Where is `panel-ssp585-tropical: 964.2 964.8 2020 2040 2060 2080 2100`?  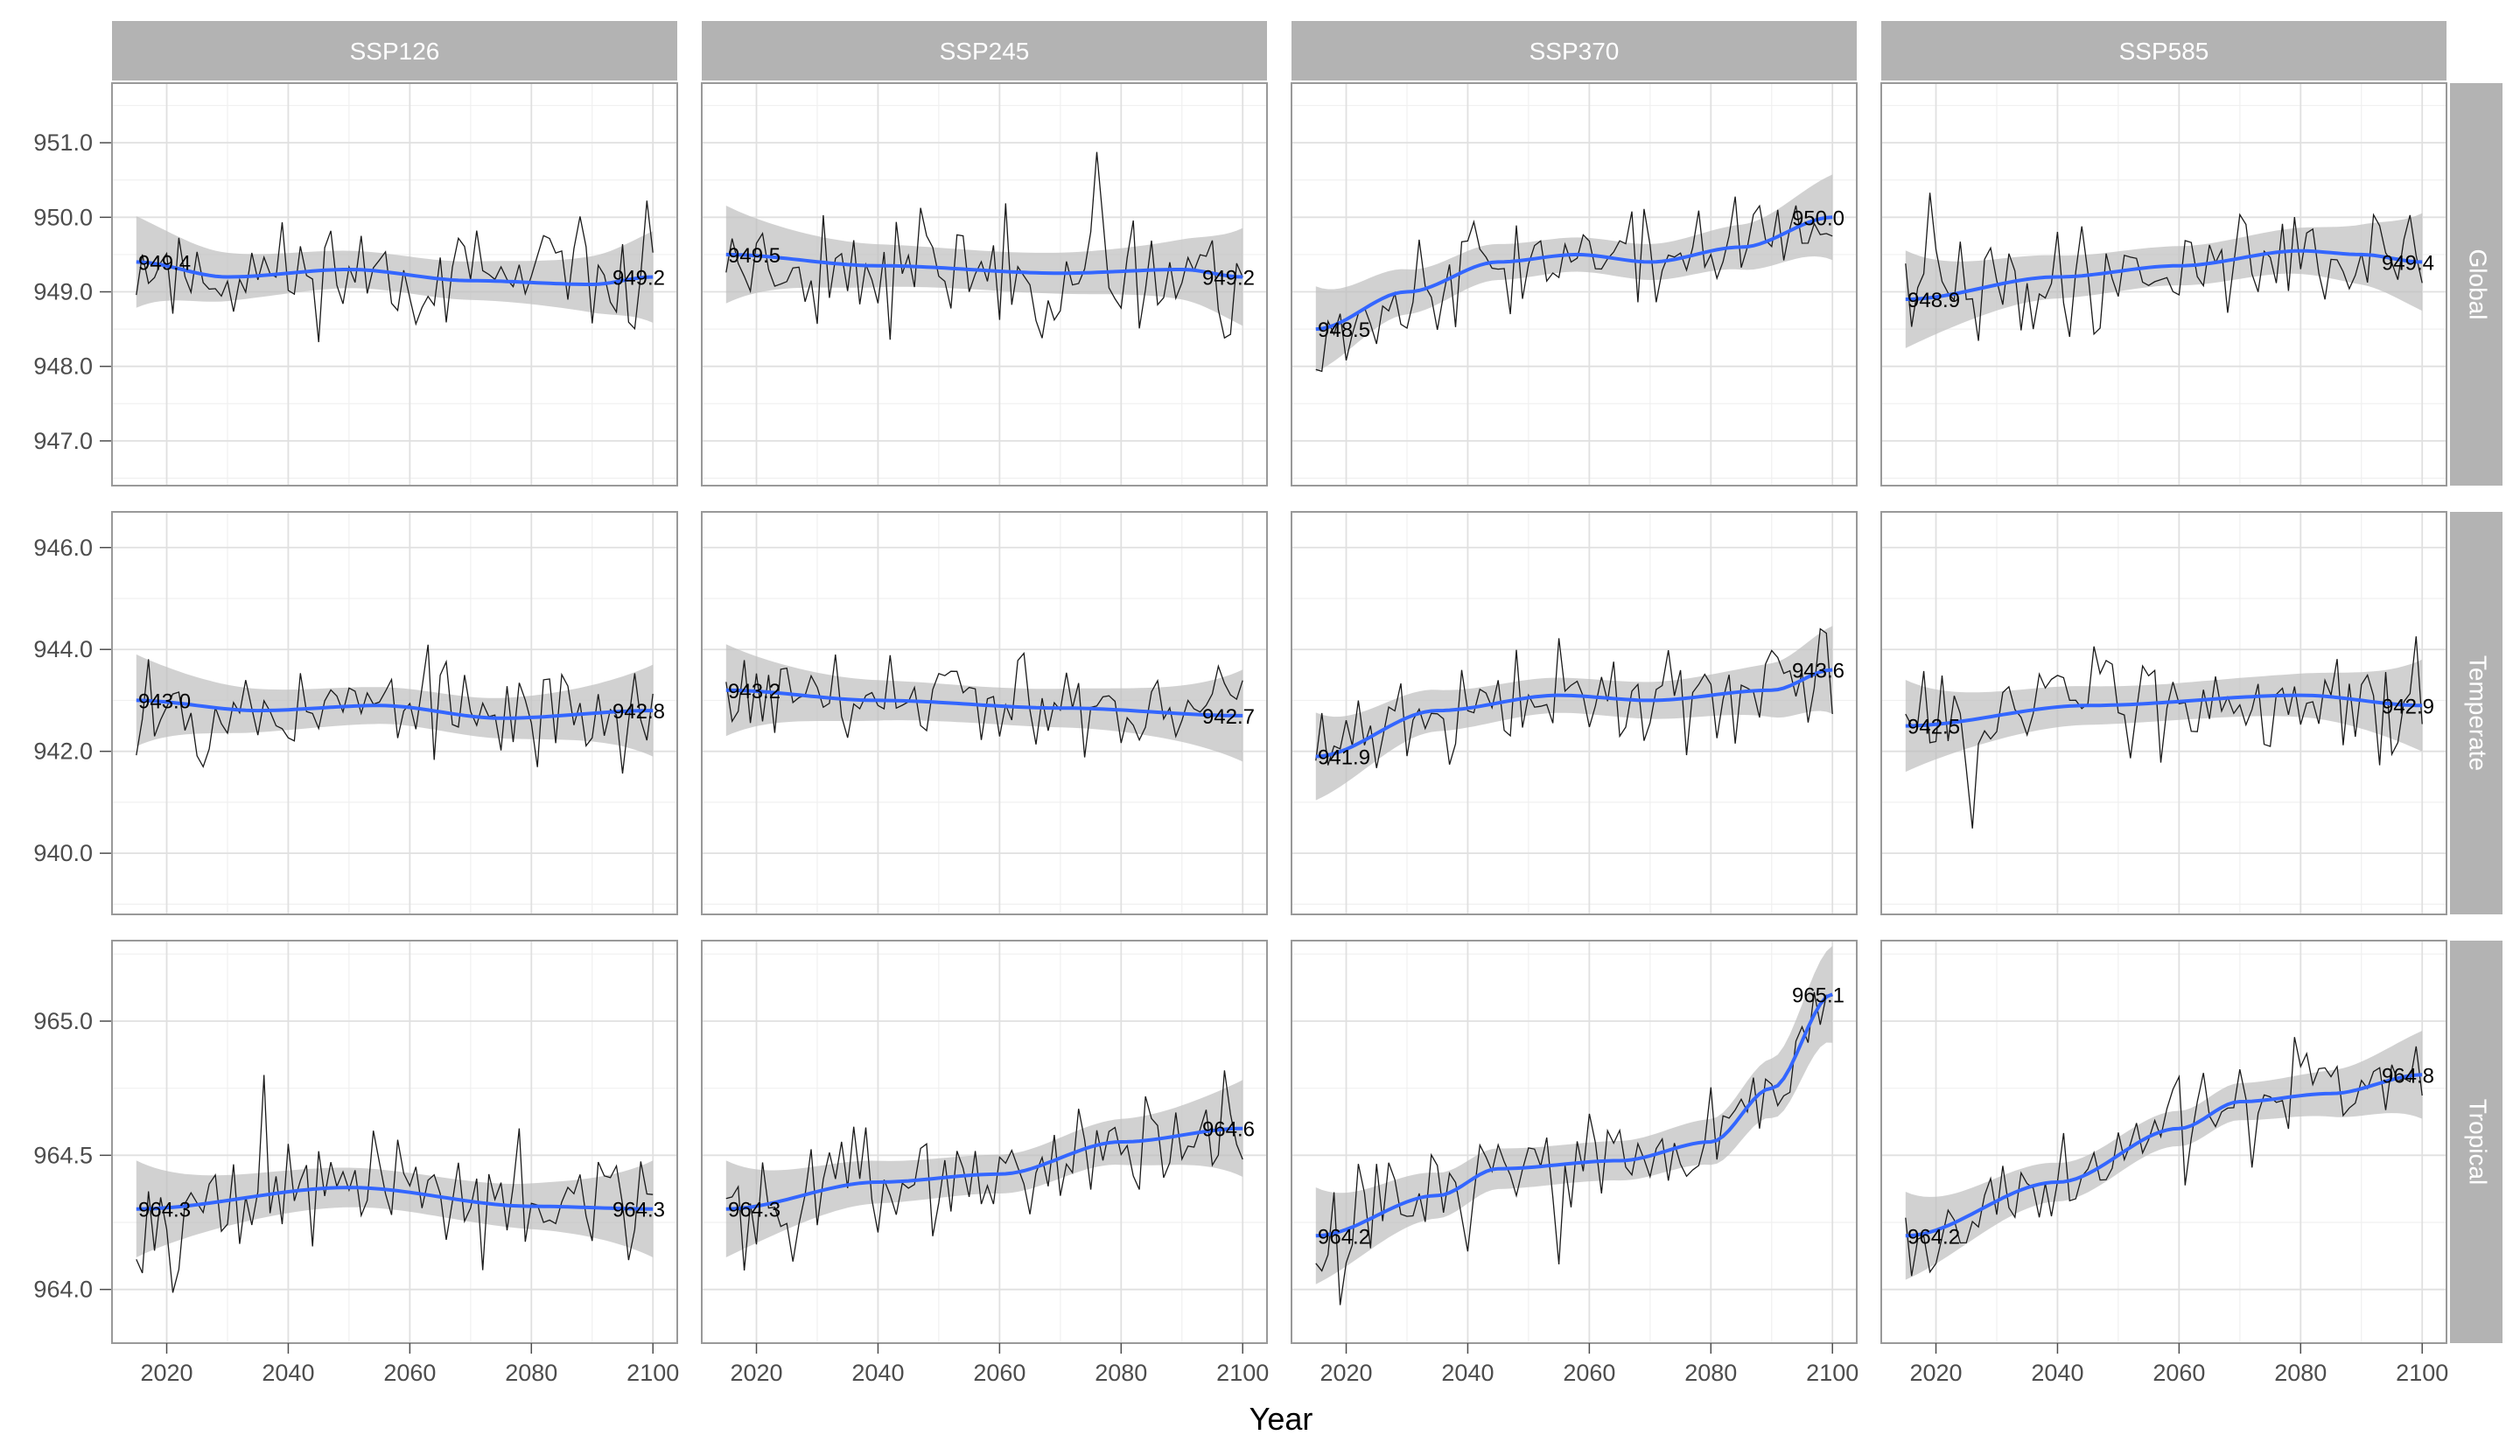
panel-ssp585-tropical: 964.2 964.8 2020 2040 2060 2080 2100 is located at coordinates (2164, 1163).